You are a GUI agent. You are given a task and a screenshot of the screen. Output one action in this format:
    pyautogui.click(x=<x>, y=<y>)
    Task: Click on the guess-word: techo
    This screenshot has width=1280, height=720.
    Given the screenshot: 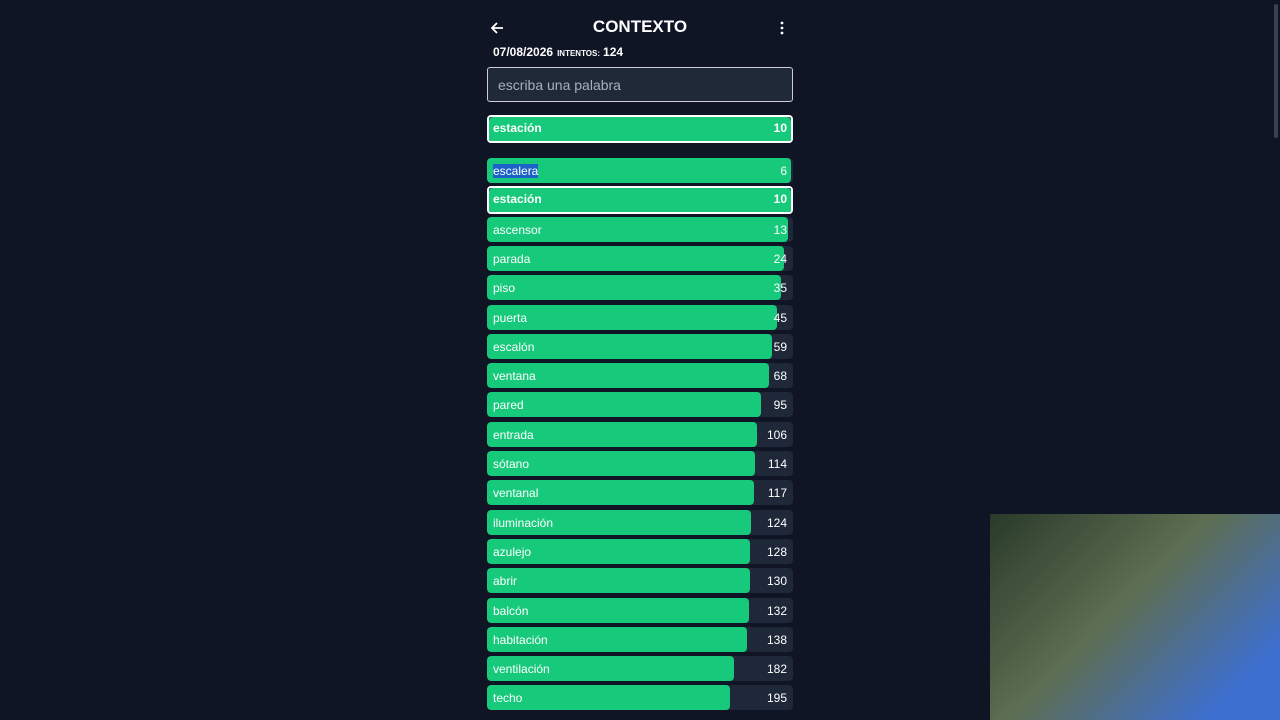 What is the action you would take?
    pyautogui.click(x=508, y=698)
    